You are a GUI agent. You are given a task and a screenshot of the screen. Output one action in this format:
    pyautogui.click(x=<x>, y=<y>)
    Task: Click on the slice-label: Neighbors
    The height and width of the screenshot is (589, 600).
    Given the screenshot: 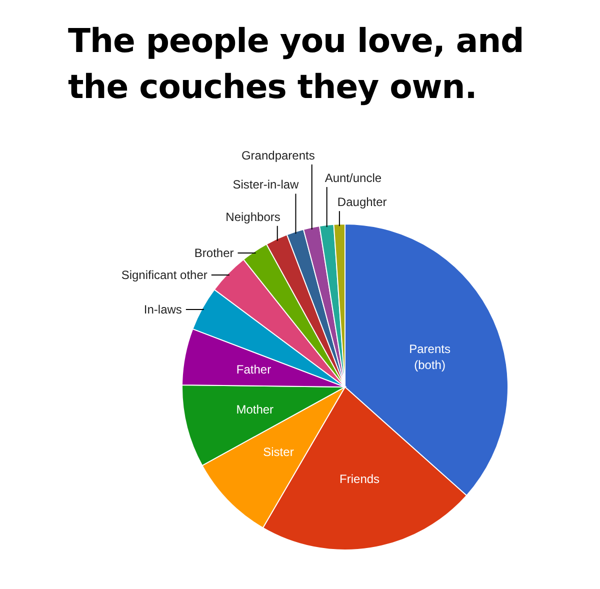 What is the action you would take?
    pyautogui.click(x=253, y=217)
    